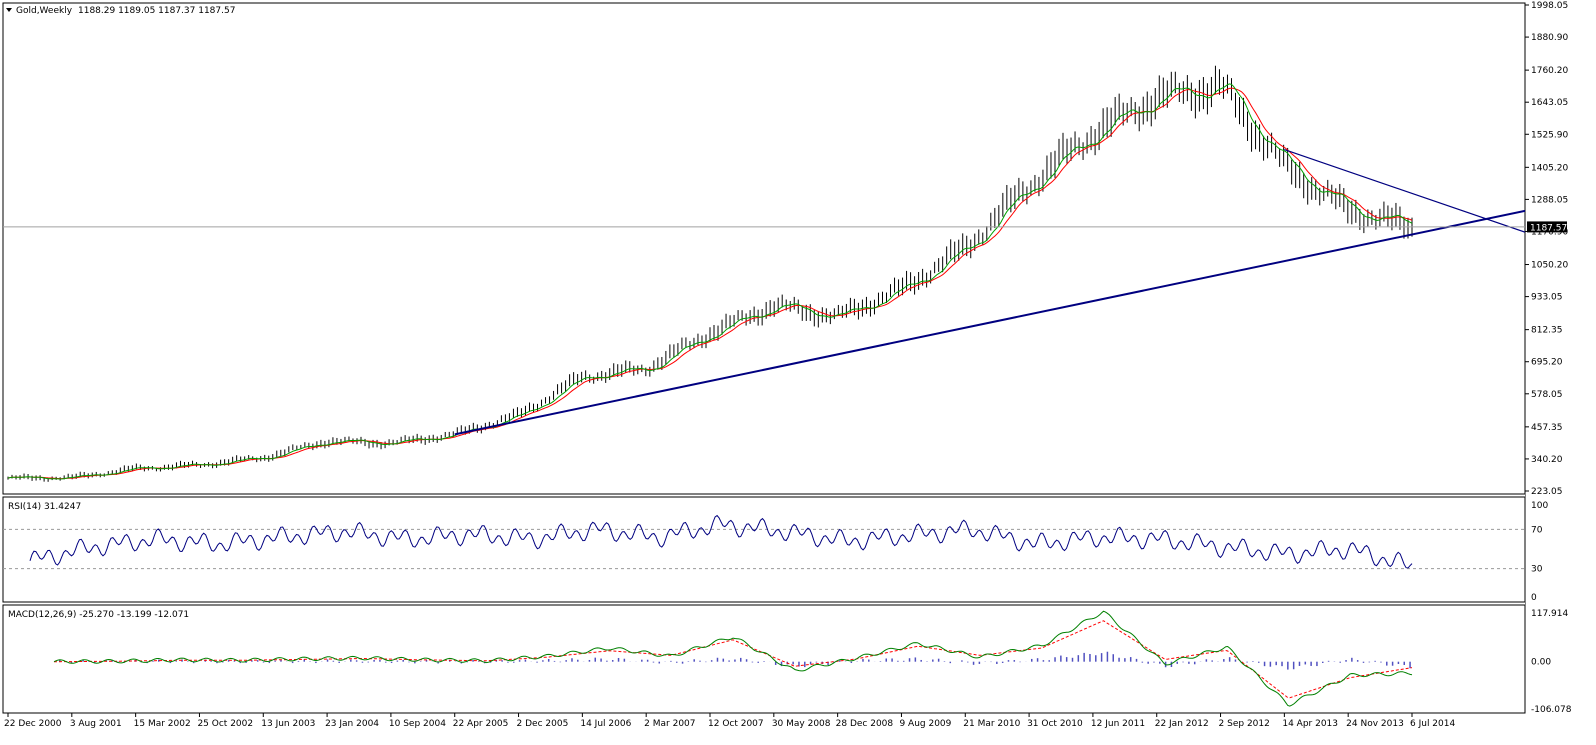 Image resolution: width=1596 pixels, height=745 pixels. What do you see at coordinates (1549, 614) in the screenshot?
I see `macd-tick-label: 117.914` at bounding box center [1549, 614].